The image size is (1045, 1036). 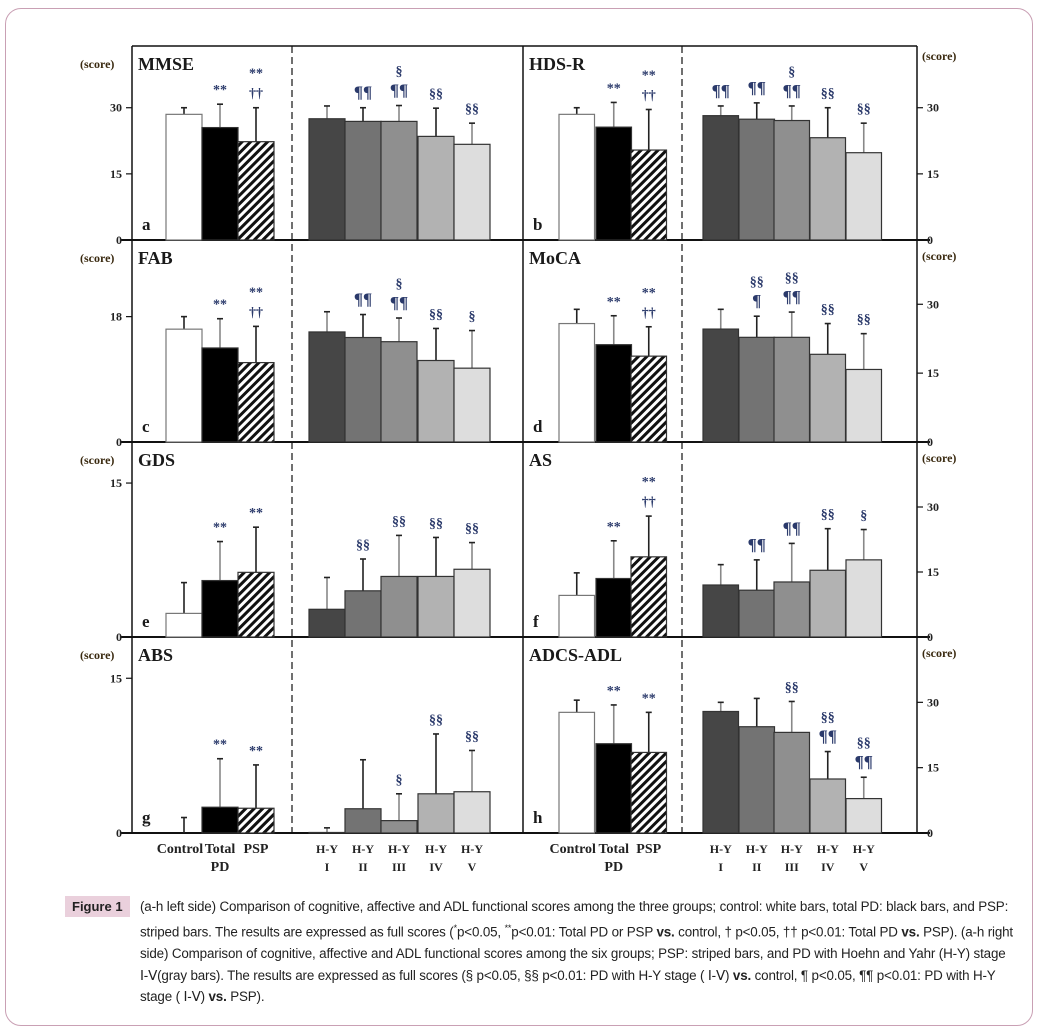 What do you see at coordinates (557, 64) in the screenshot?
I see `panel-title: HDS-R` at bounding box center [557, 64].